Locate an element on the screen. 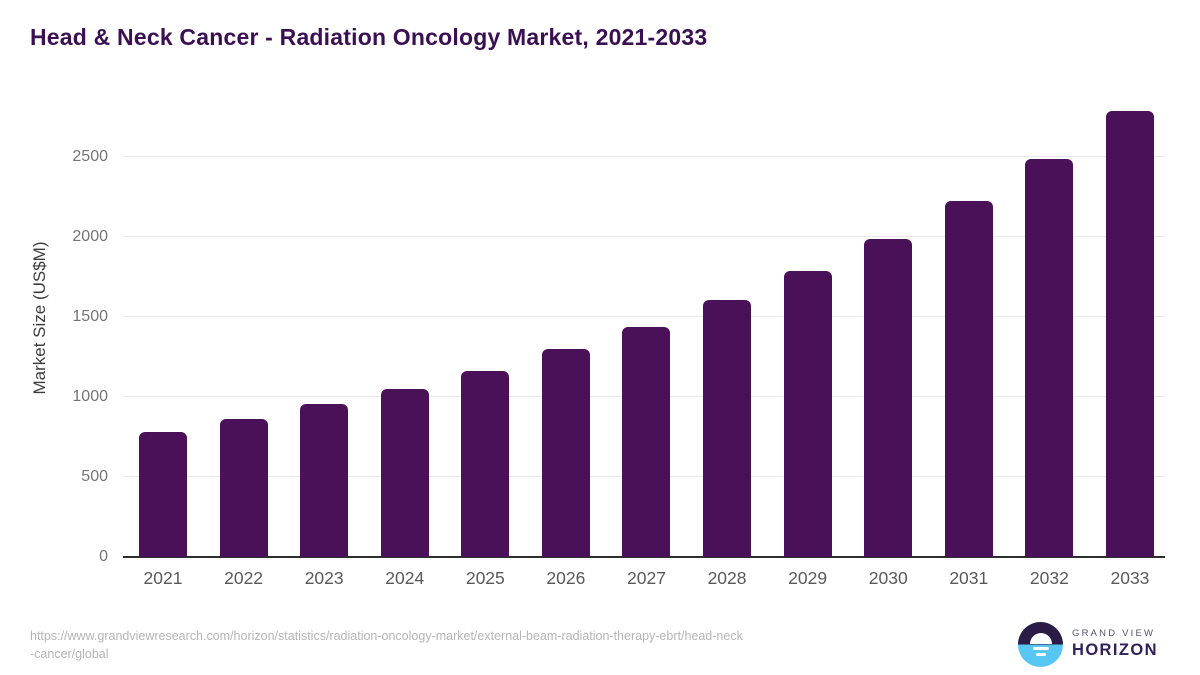  bar-2024 is located at coordinates (404, 473).